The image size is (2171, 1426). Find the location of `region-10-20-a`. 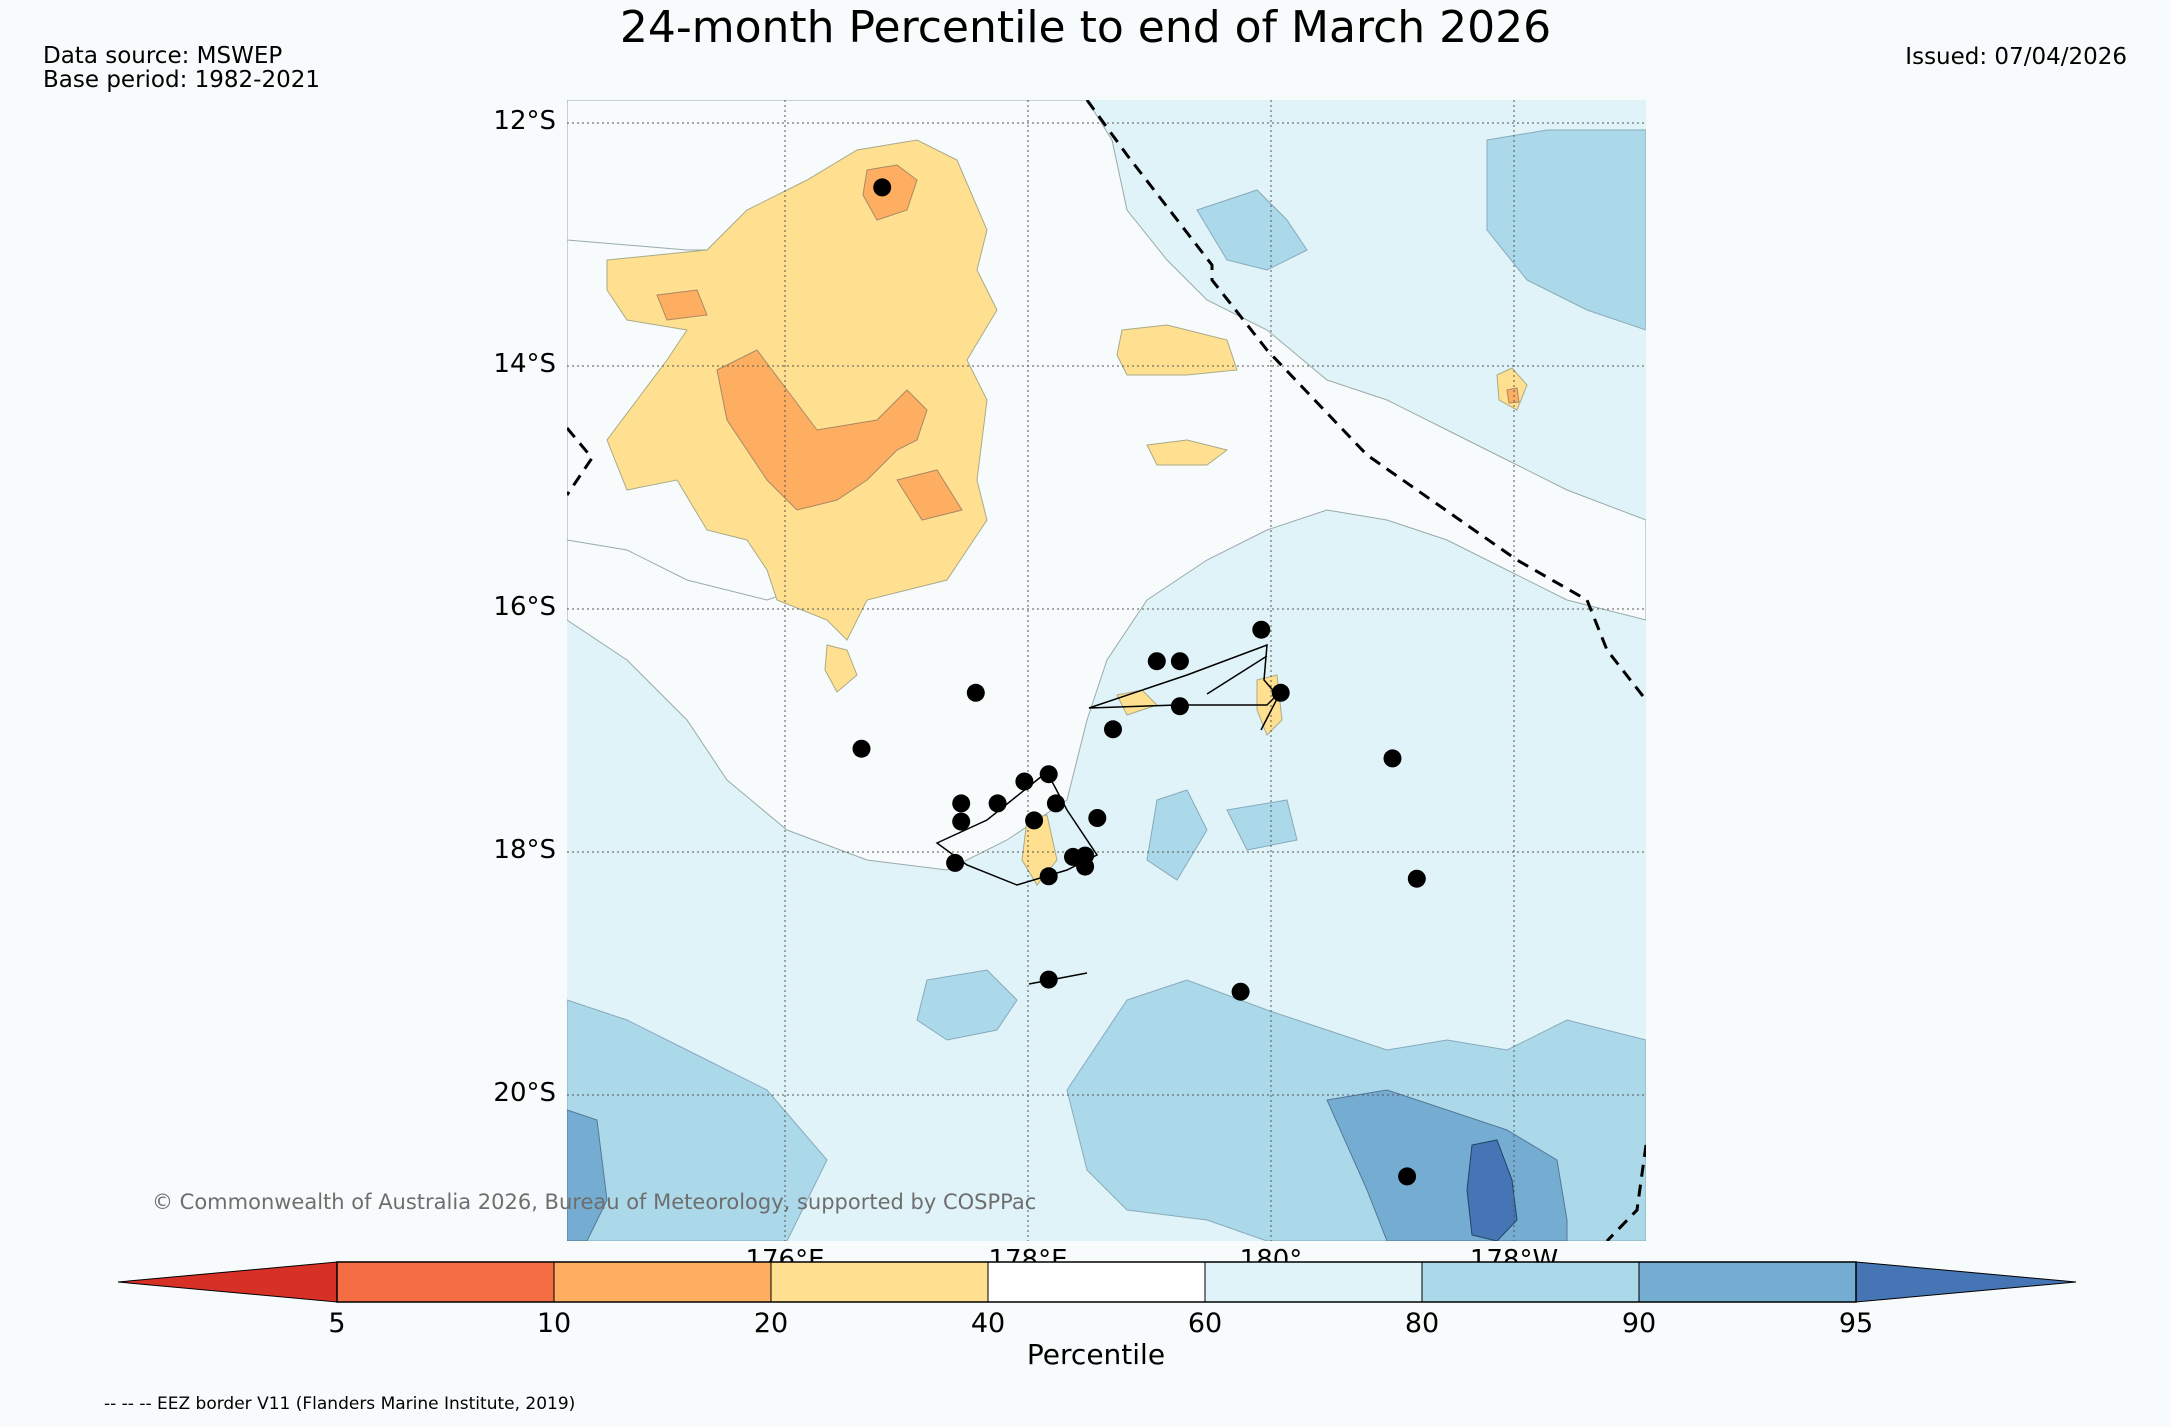

region-10-20-a is located at coordinates (822, 430).